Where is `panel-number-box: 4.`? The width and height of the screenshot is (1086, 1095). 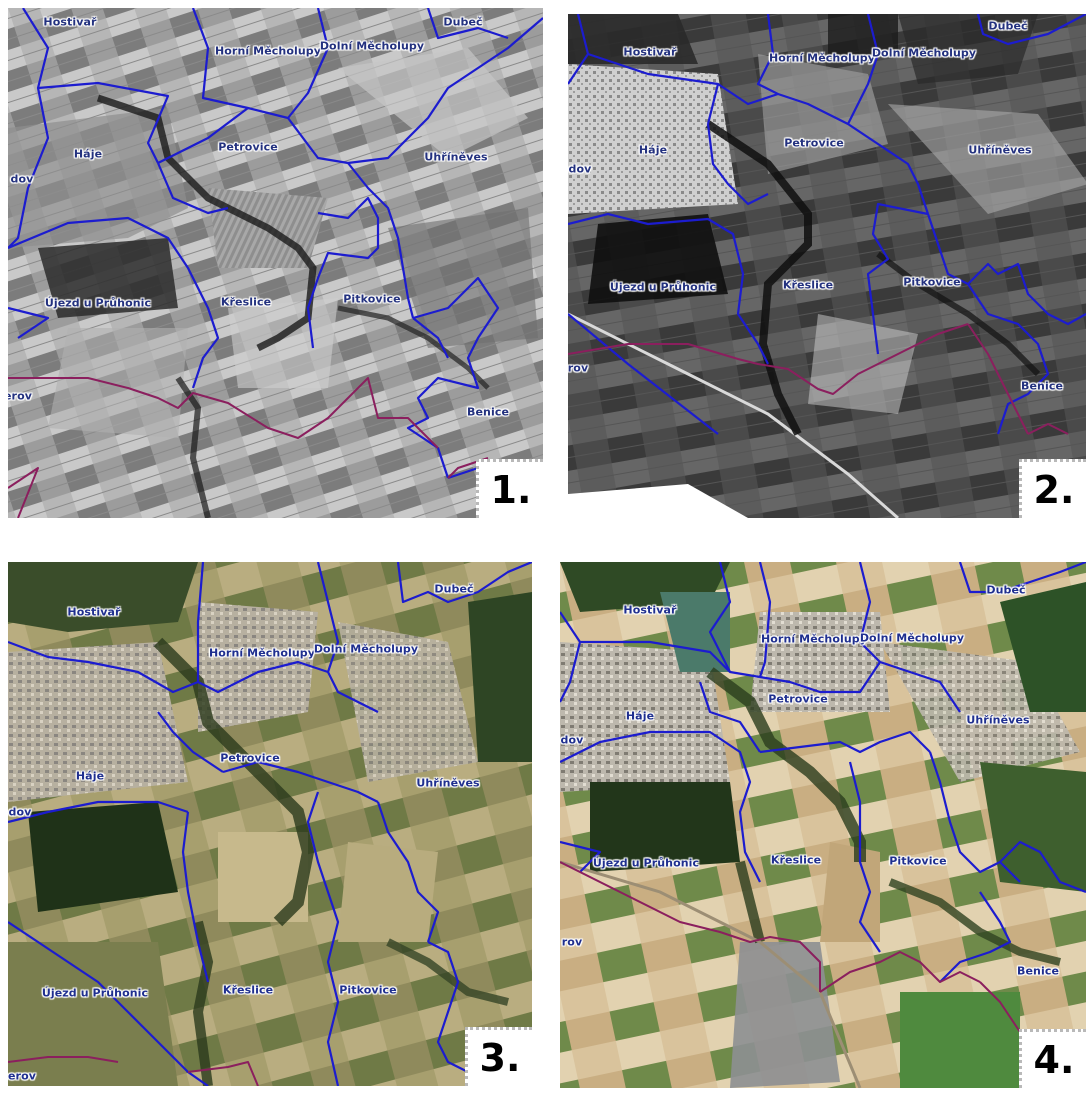
panel-number-box: 4. is located at coordinates (1052, 1058).